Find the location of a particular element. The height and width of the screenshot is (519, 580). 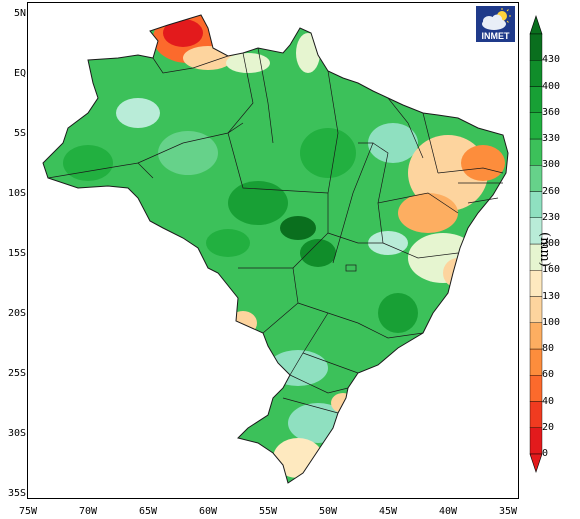

lon-label: 50W is located at coordinates (328, 511).